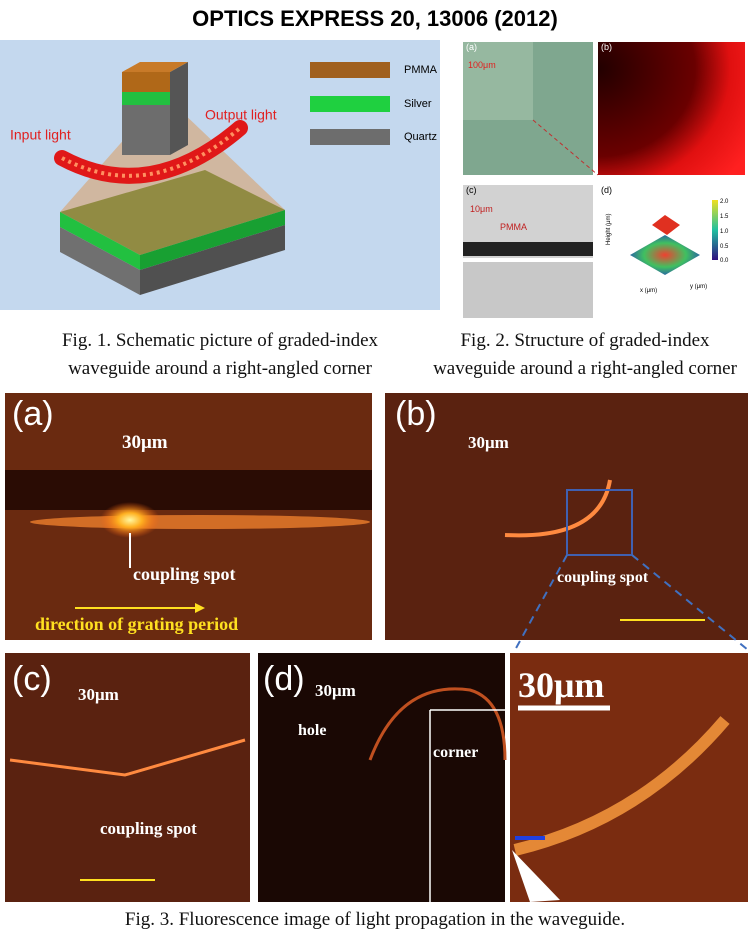 The width and height of the screenshot is (751, 941). I want to click on waveguide-core, so click(151, 152).